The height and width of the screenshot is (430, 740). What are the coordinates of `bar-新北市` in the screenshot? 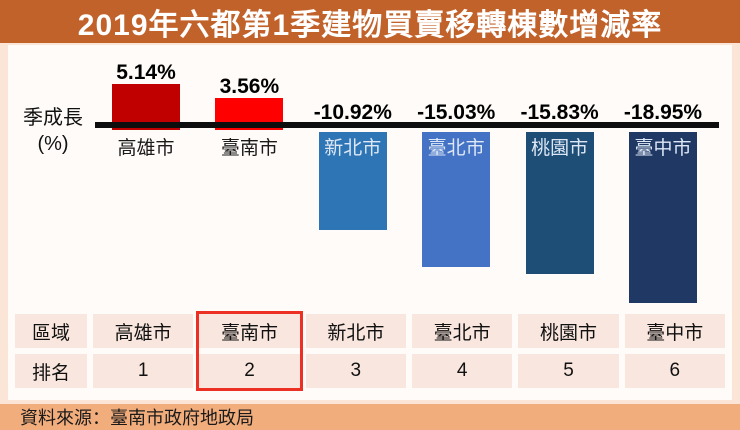 It's located at (352, 181).